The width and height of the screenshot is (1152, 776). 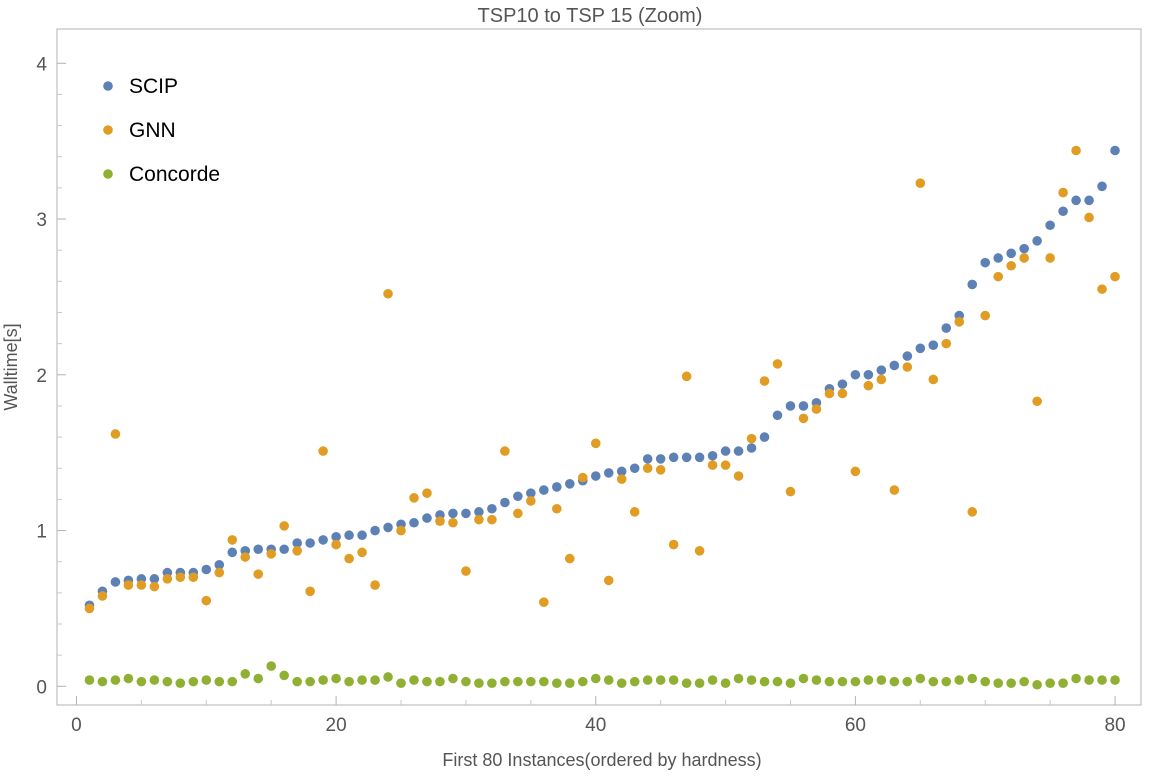 What do you see at coordinates (108, 86) in the screenshot?
I see `legend-marker` at bounding box center [108, 86].